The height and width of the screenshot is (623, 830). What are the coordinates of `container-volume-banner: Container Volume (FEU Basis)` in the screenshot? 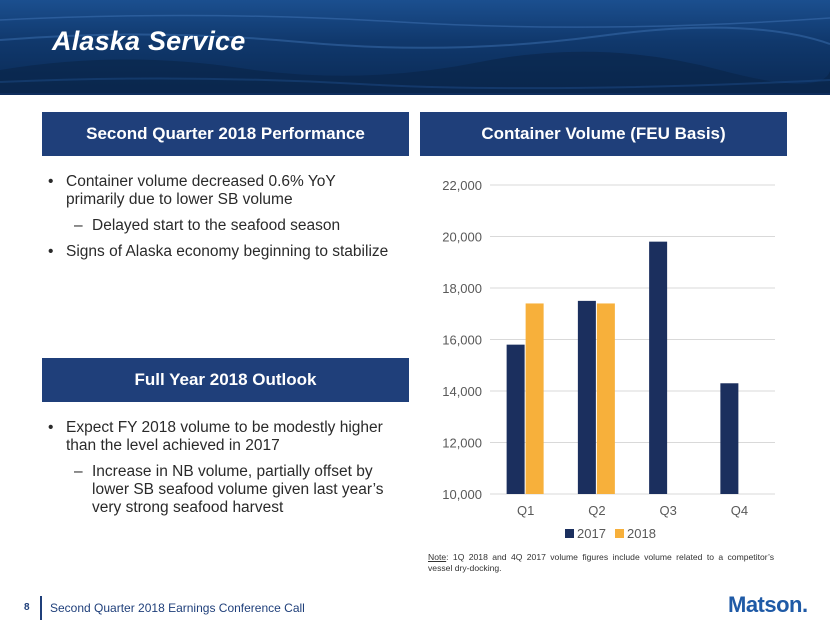 It's located at (603, 134).